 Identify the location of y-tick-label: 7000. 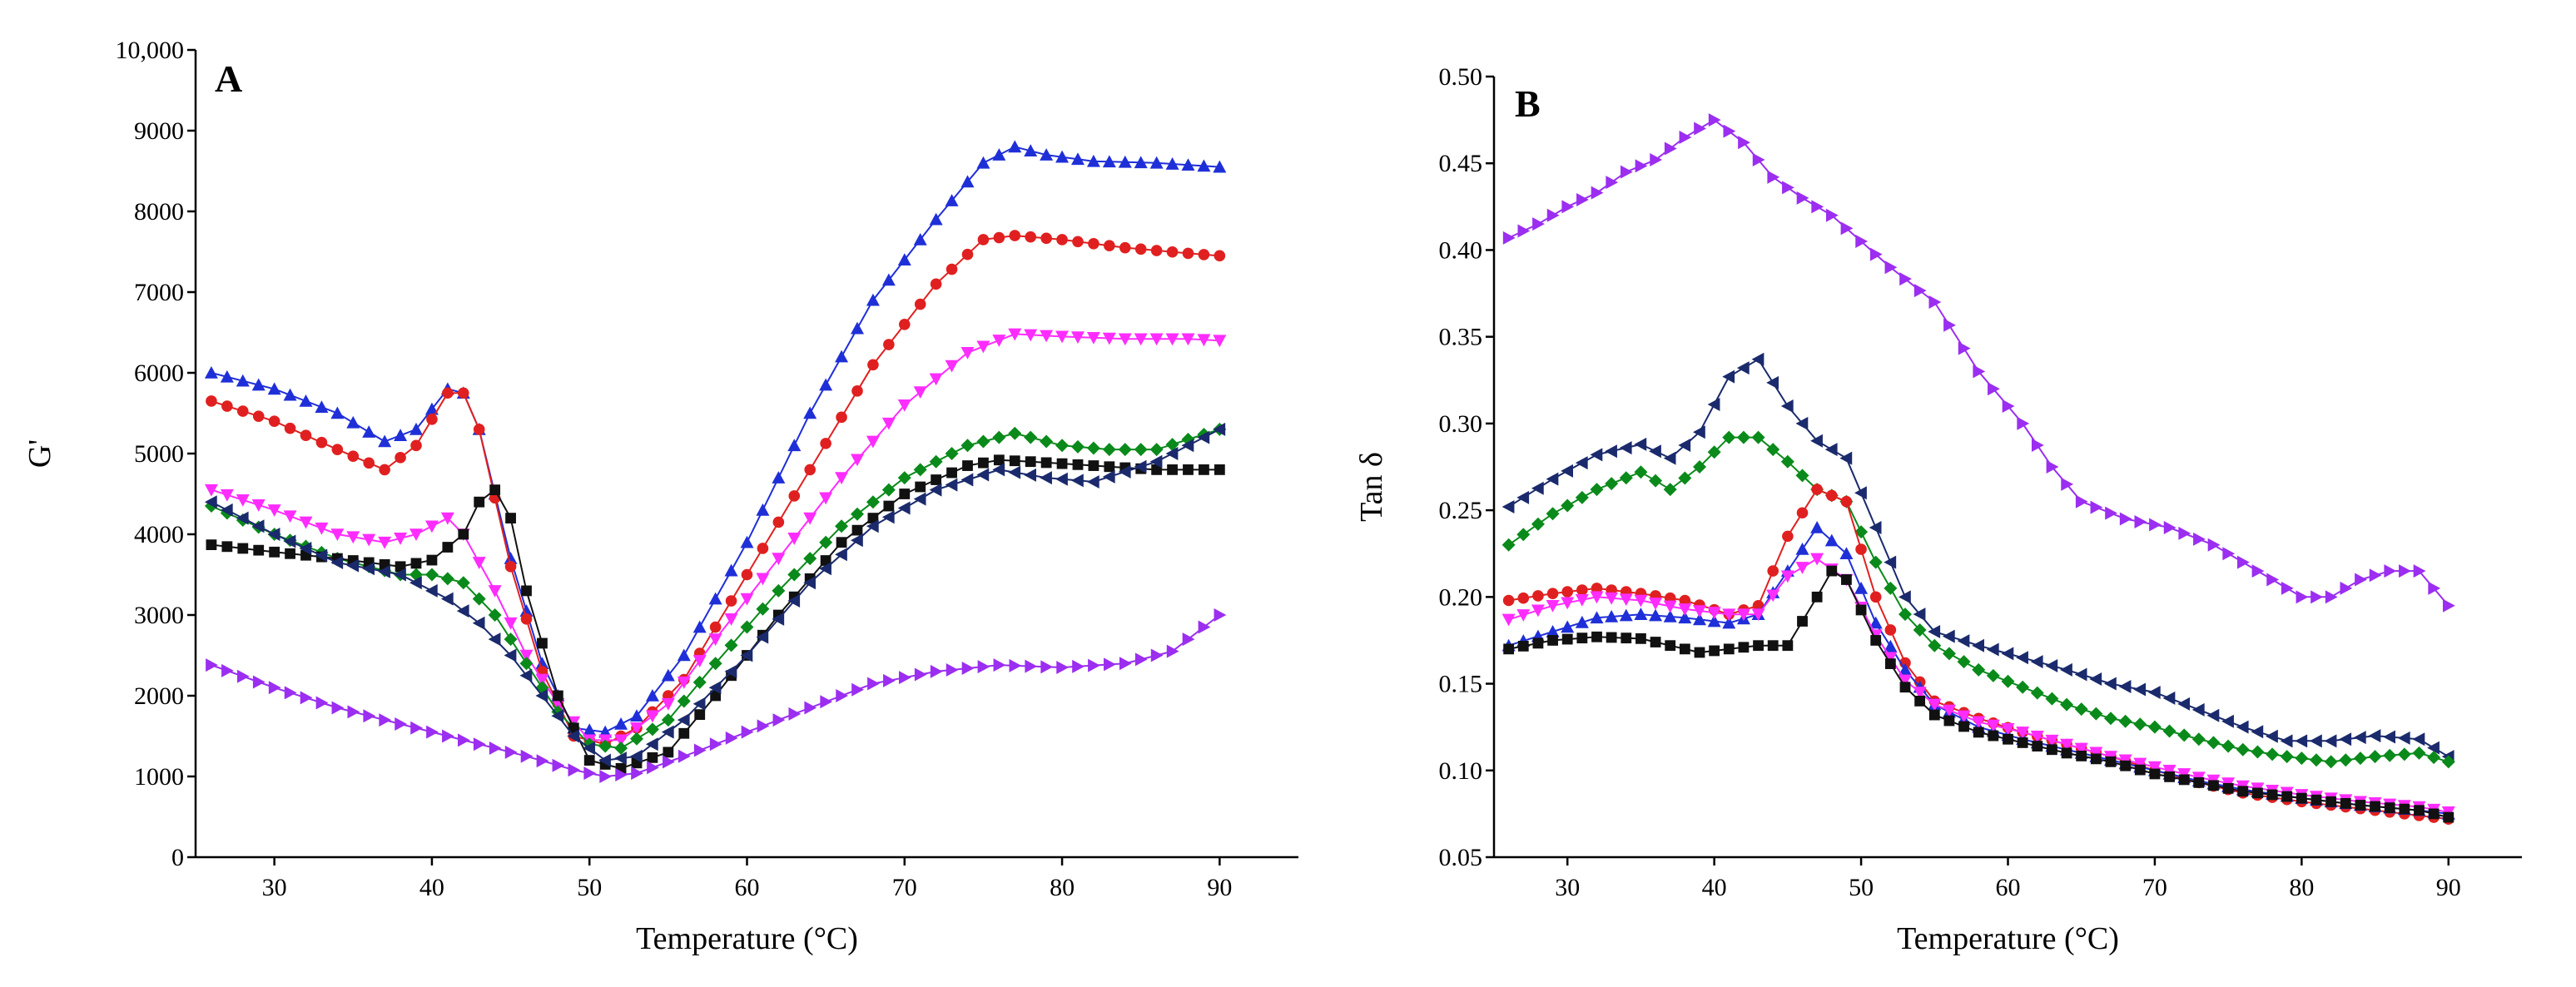
(159, 292).